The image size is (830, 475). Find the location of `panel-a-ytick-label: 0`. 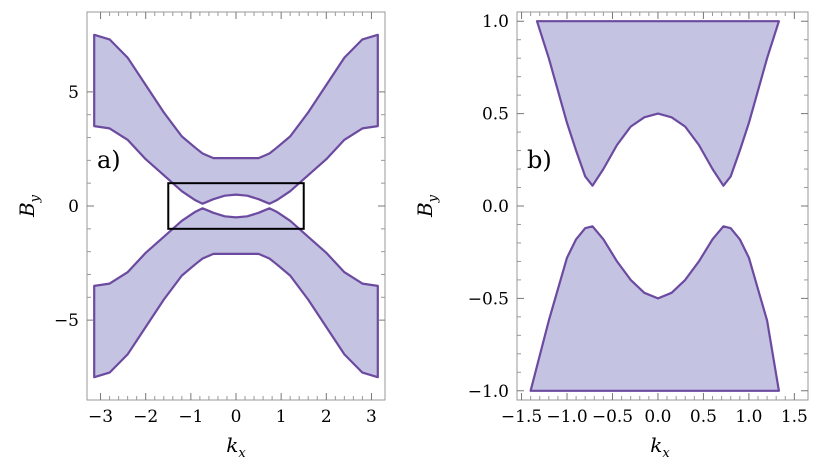

panel-a-ytick-label: 0 is located at coordinates (73, 207).